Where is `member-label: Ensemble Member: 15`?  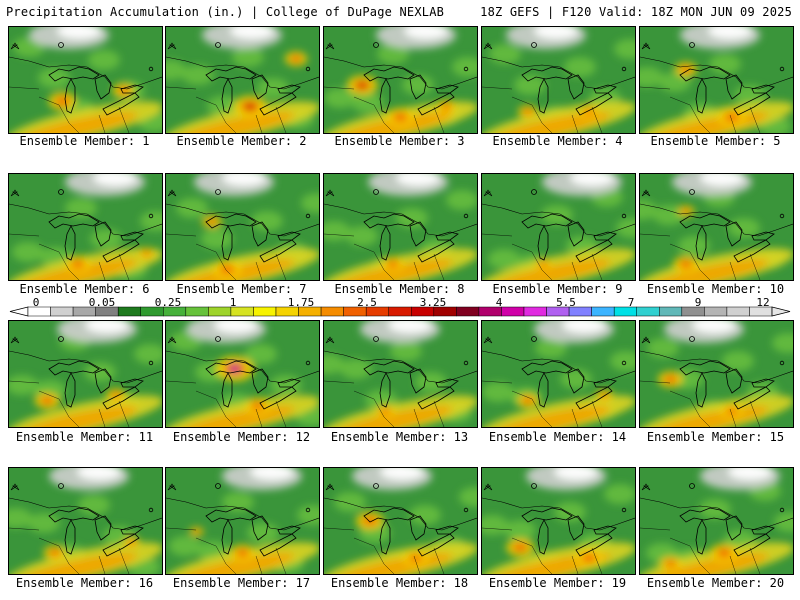 member-label: Ensemble Member: 15 is located at coordinates (715, 437).